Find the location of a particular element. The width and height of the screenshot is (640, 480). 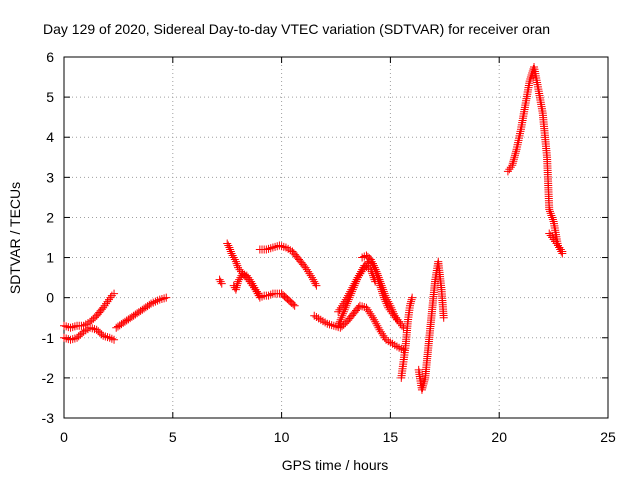

x-tick-label: 0 is located at coordinates (64, 437).